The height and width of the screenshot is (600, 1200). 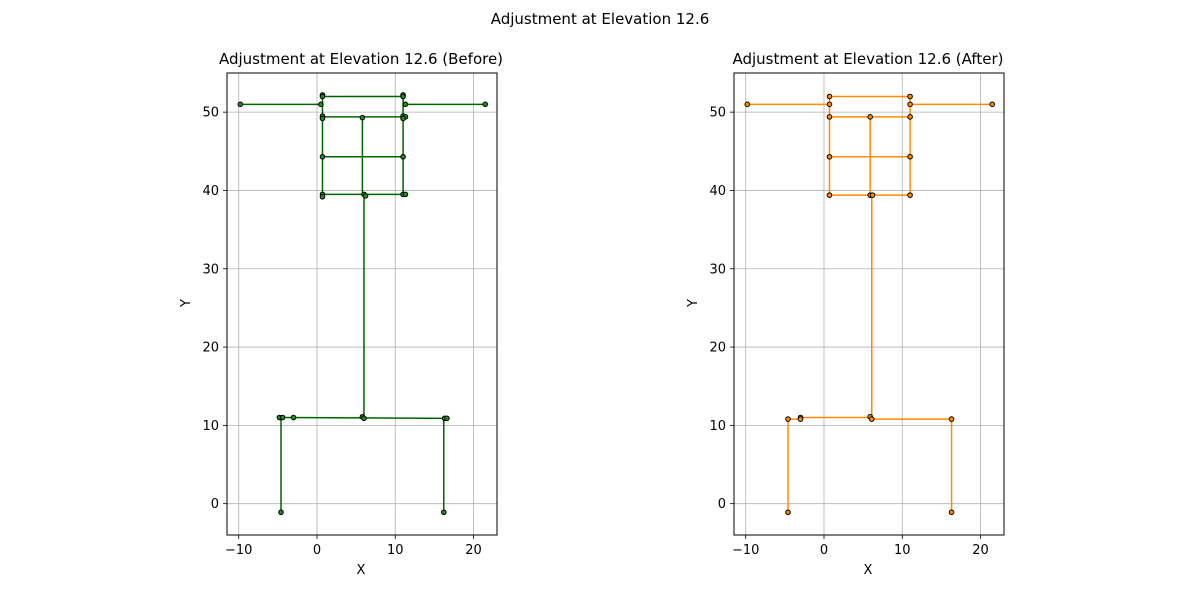 I want to click on after-y-tick-label: 20, so click(x=717, y=348).